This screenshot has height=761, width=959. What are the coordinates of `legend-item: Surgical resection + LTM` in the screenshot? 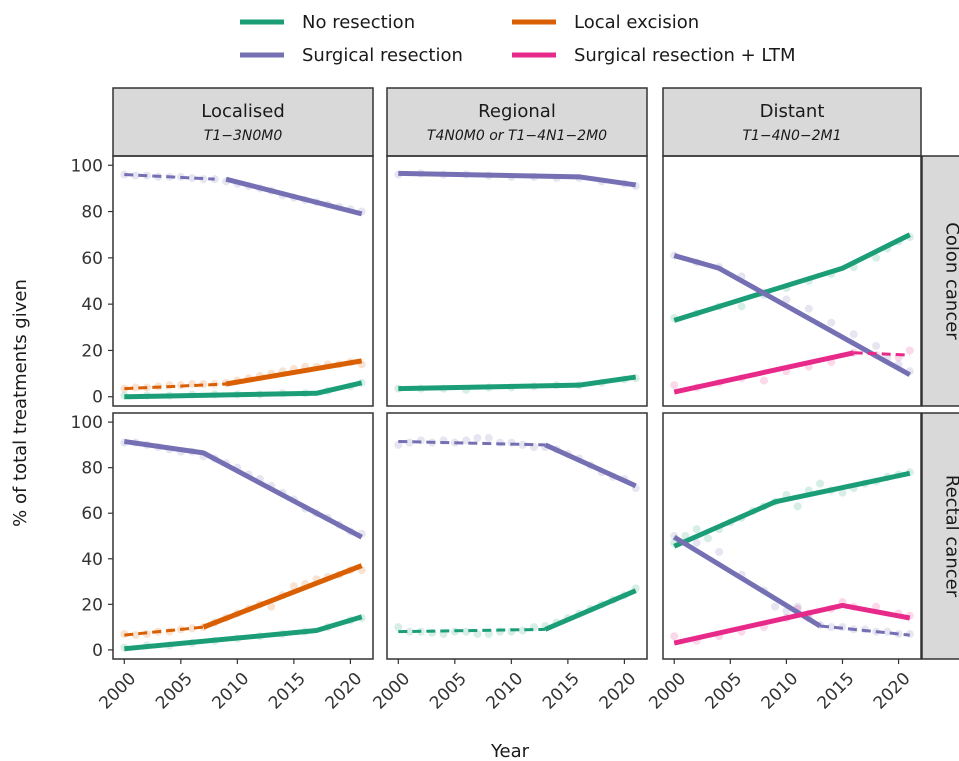 It's located at (654, 55).